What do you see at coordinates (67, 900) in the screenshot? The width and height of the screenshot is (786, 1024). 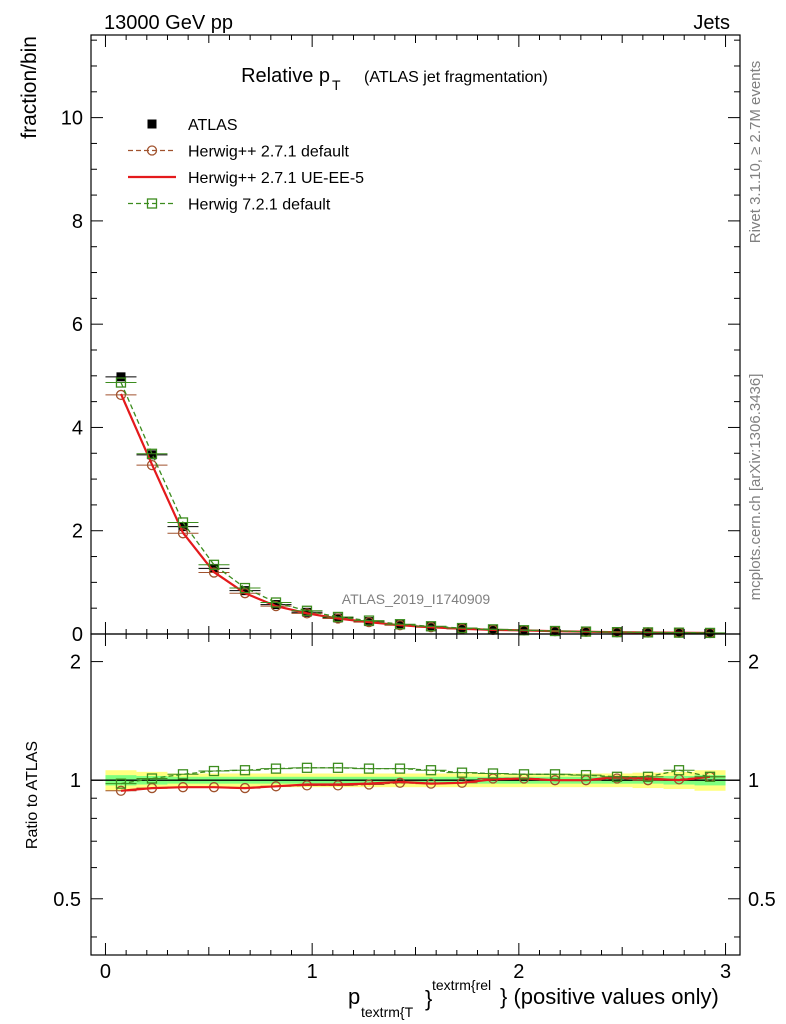 I see `ratio-ytick-label: 0.5` at bounding box center [67, 900].